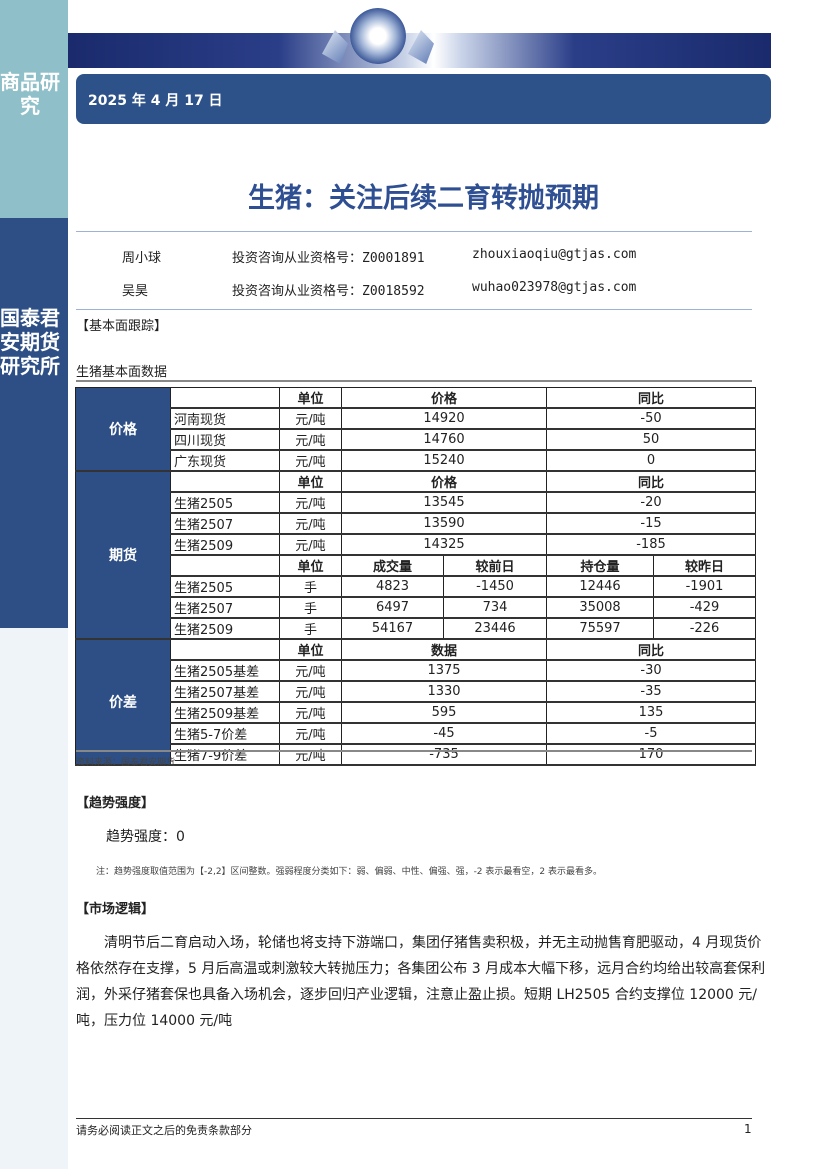  Describe the element at coordinates (225, 460) in the screenshot. I see `row-label: 广东现货` at that location.